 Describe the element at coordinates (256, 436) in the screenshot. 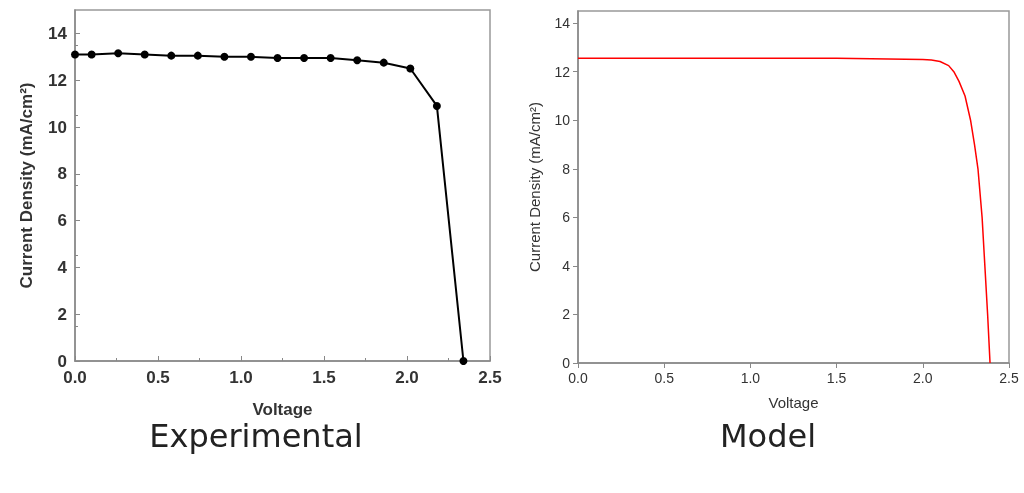

I see `text: Experimental` at that location.